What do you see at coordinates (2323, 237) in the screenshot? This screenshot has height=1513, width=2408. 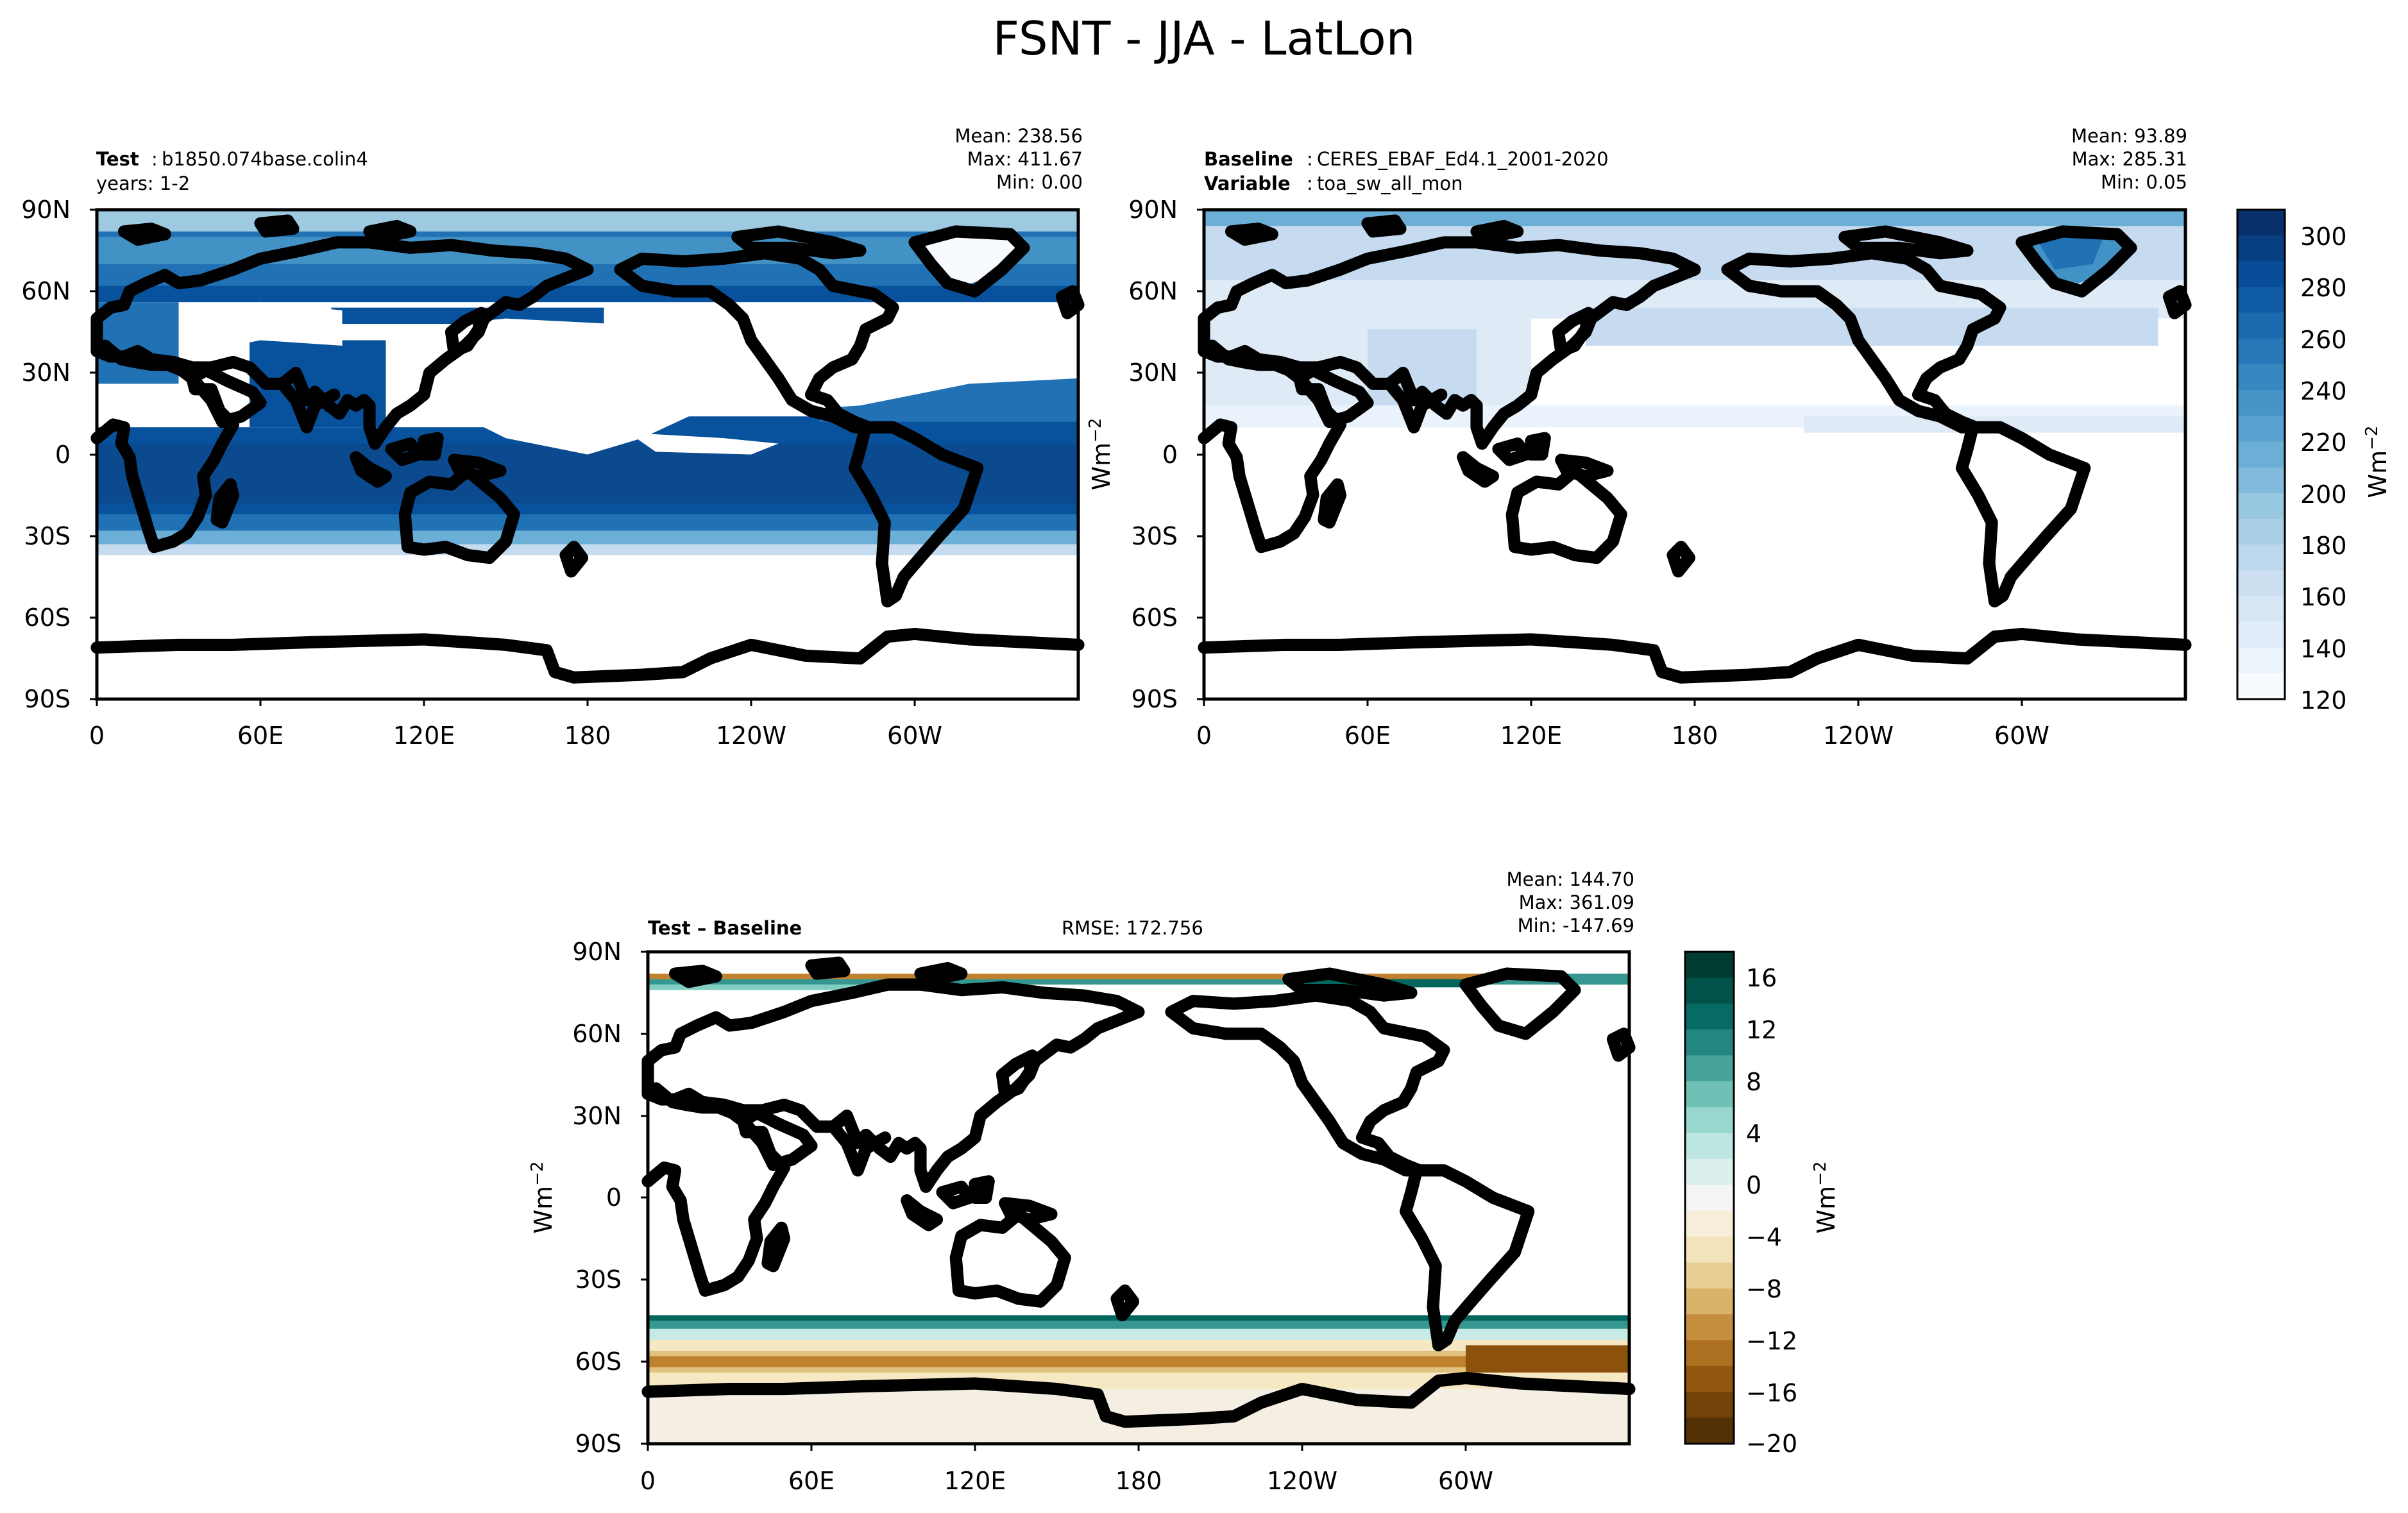 I see `tick-label: 300` at bounding box center [2323, 237].